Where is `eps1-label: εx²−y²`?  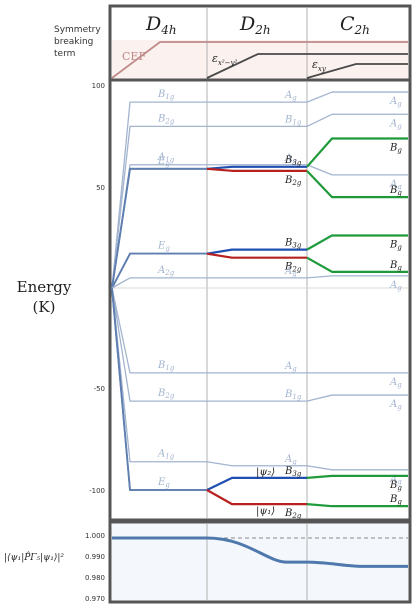 eps1-label: εx²−y² is located at coordinates (224, 59).